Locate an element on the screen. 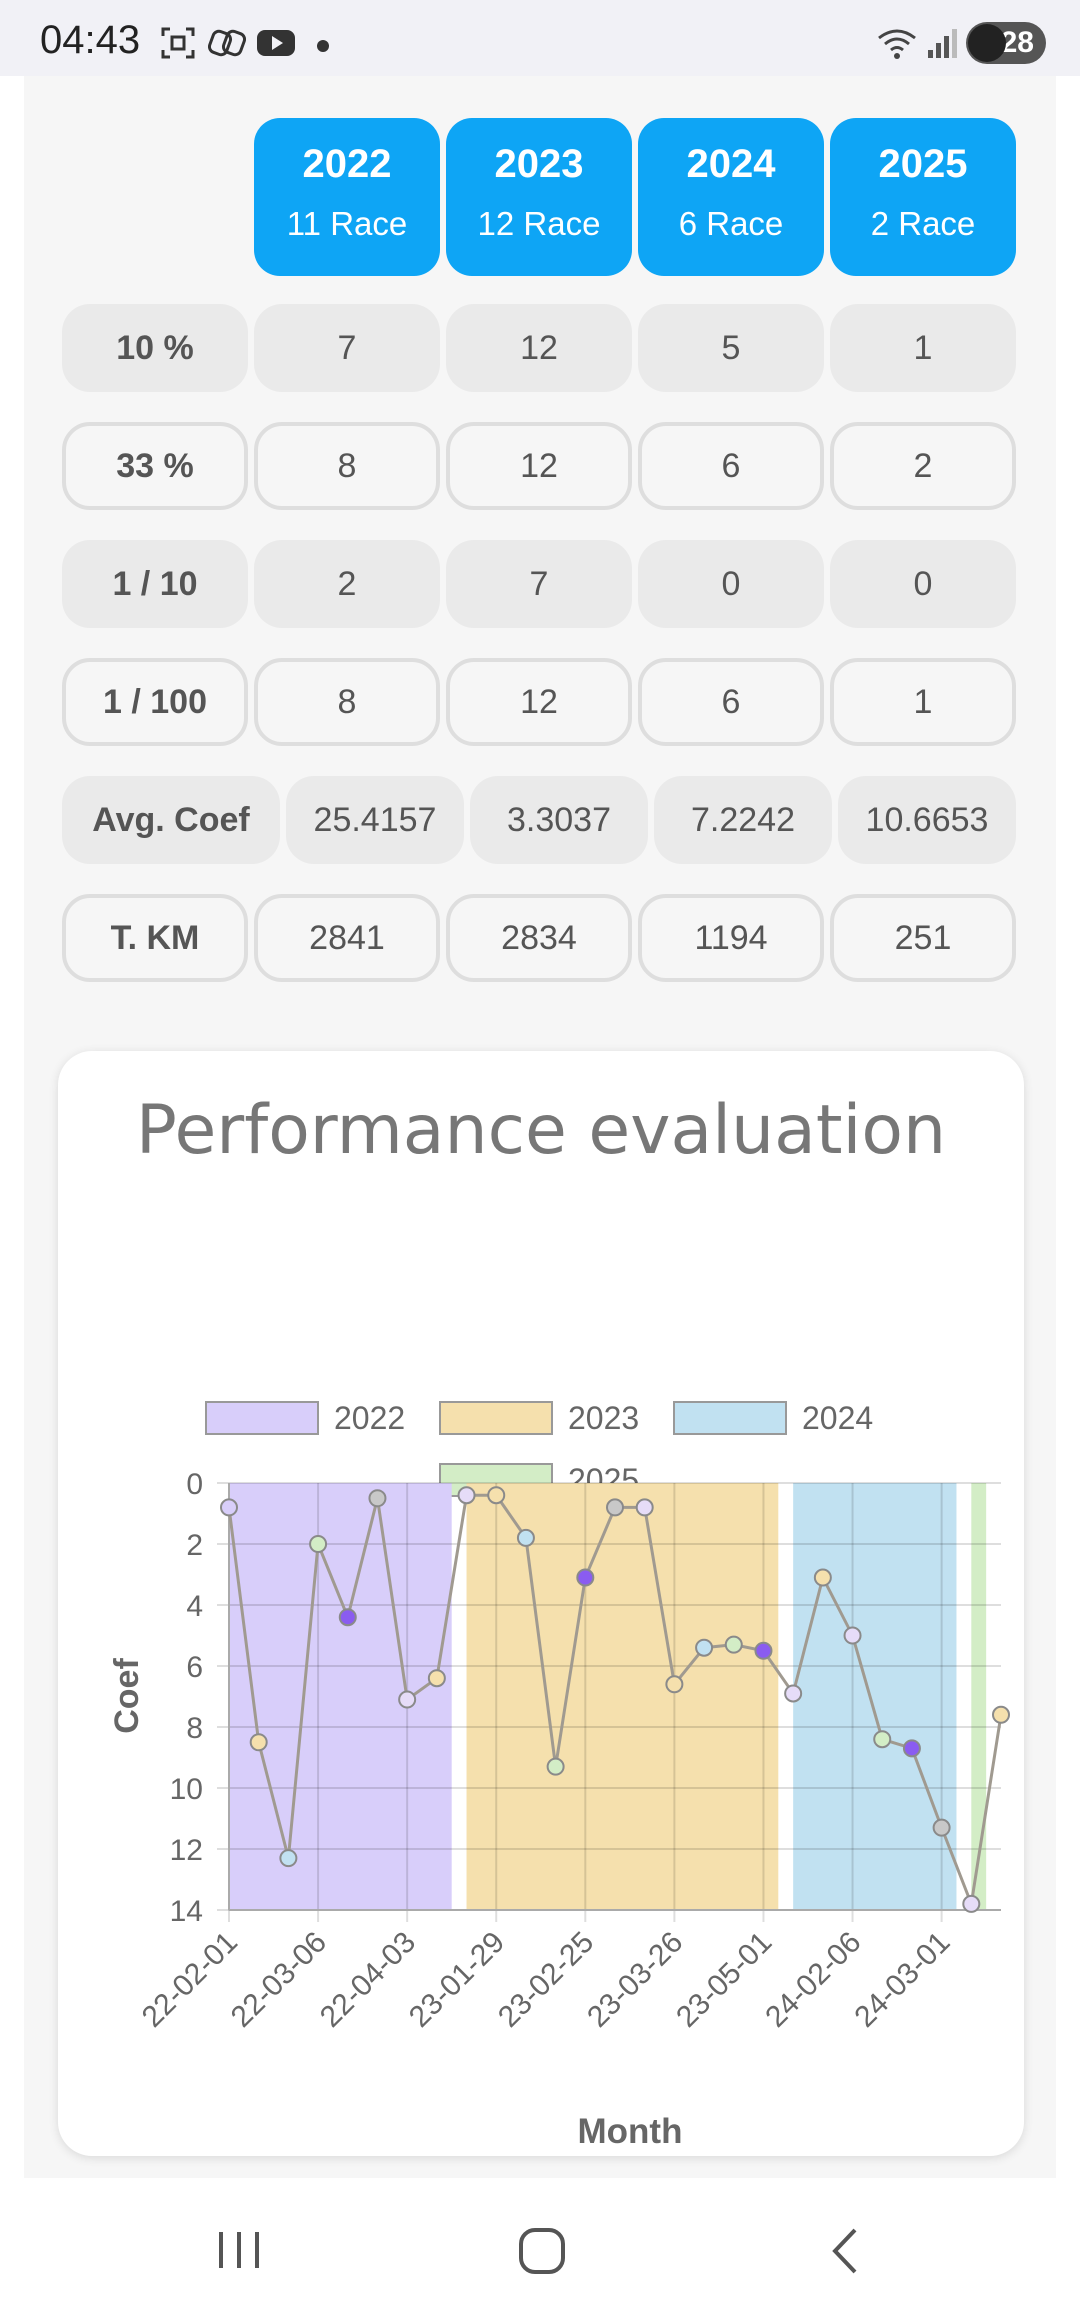 The height and width of the screenshot is (2316, 1080). band-2024 is located at coordinates (875, 1696).